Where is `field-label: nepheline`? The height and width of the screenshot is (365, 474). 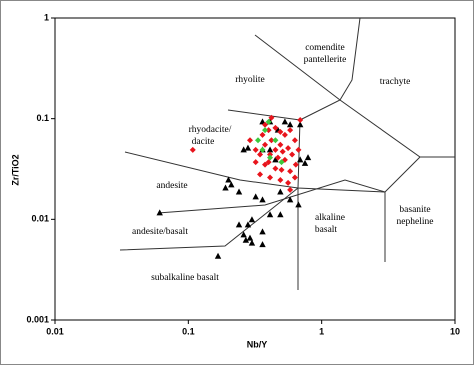
field-label: nepheline is located at coordinates (415, 222).